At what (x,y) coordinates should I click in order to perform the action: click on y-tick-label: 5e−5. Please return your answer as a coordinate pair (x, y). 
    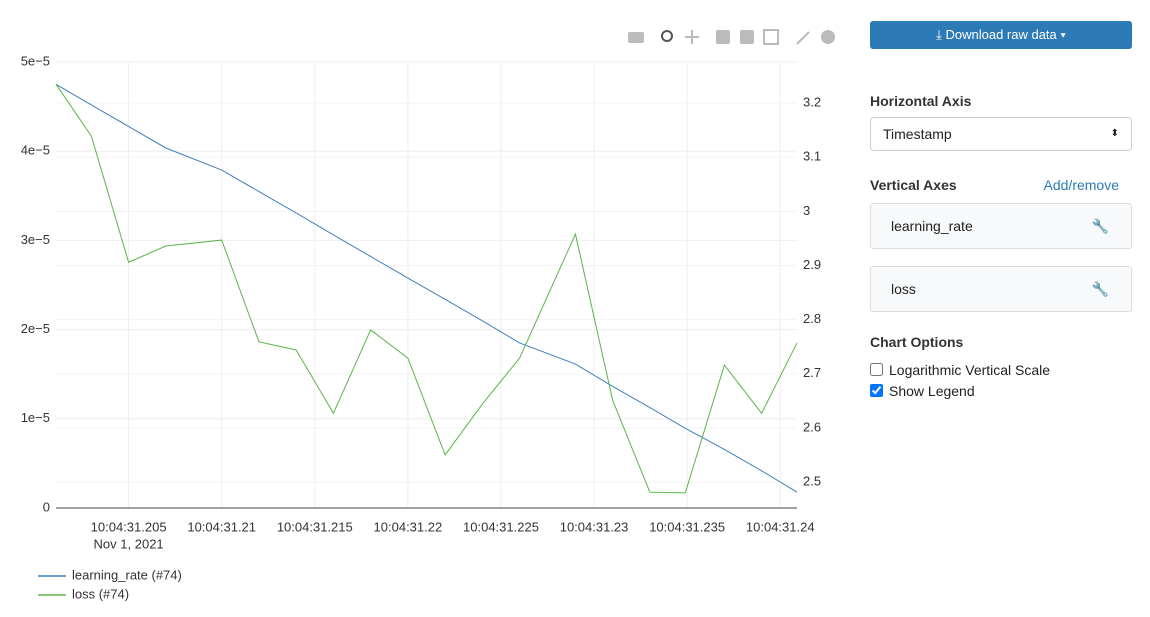
    Looking at the image, I should click on (35, 60).